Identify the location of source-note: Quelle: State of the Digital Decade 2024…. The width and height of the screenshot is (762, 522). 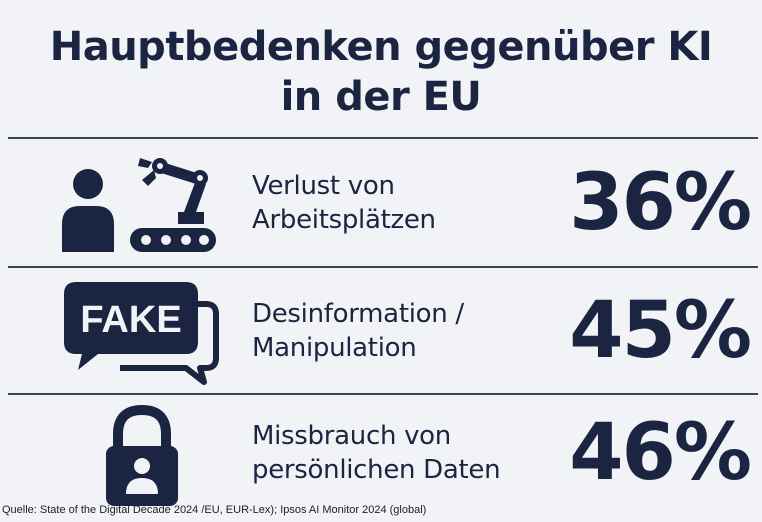
(214, 510).